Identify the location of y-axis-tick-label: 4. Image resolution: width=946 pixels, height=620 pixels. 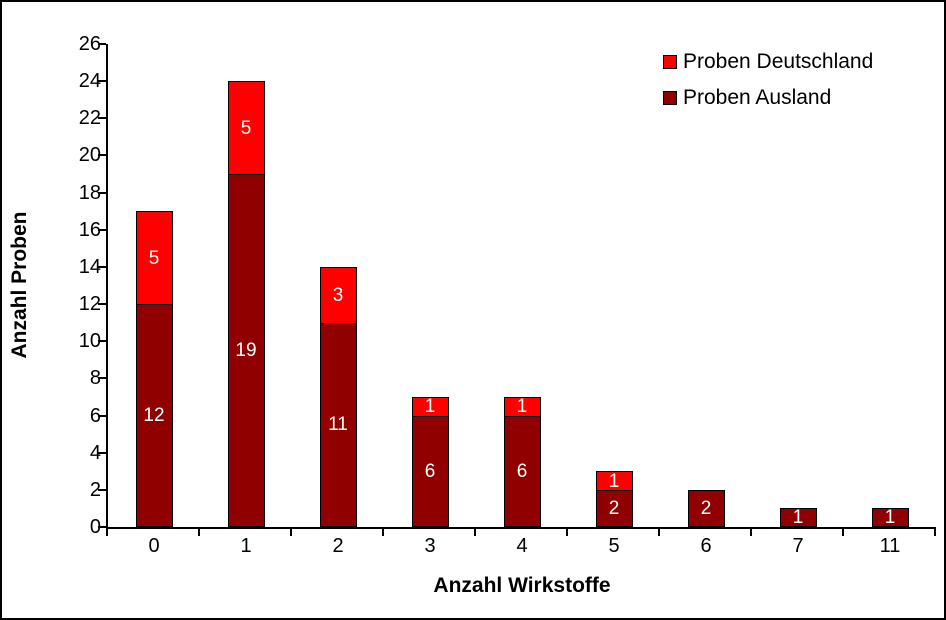
(95, 452).